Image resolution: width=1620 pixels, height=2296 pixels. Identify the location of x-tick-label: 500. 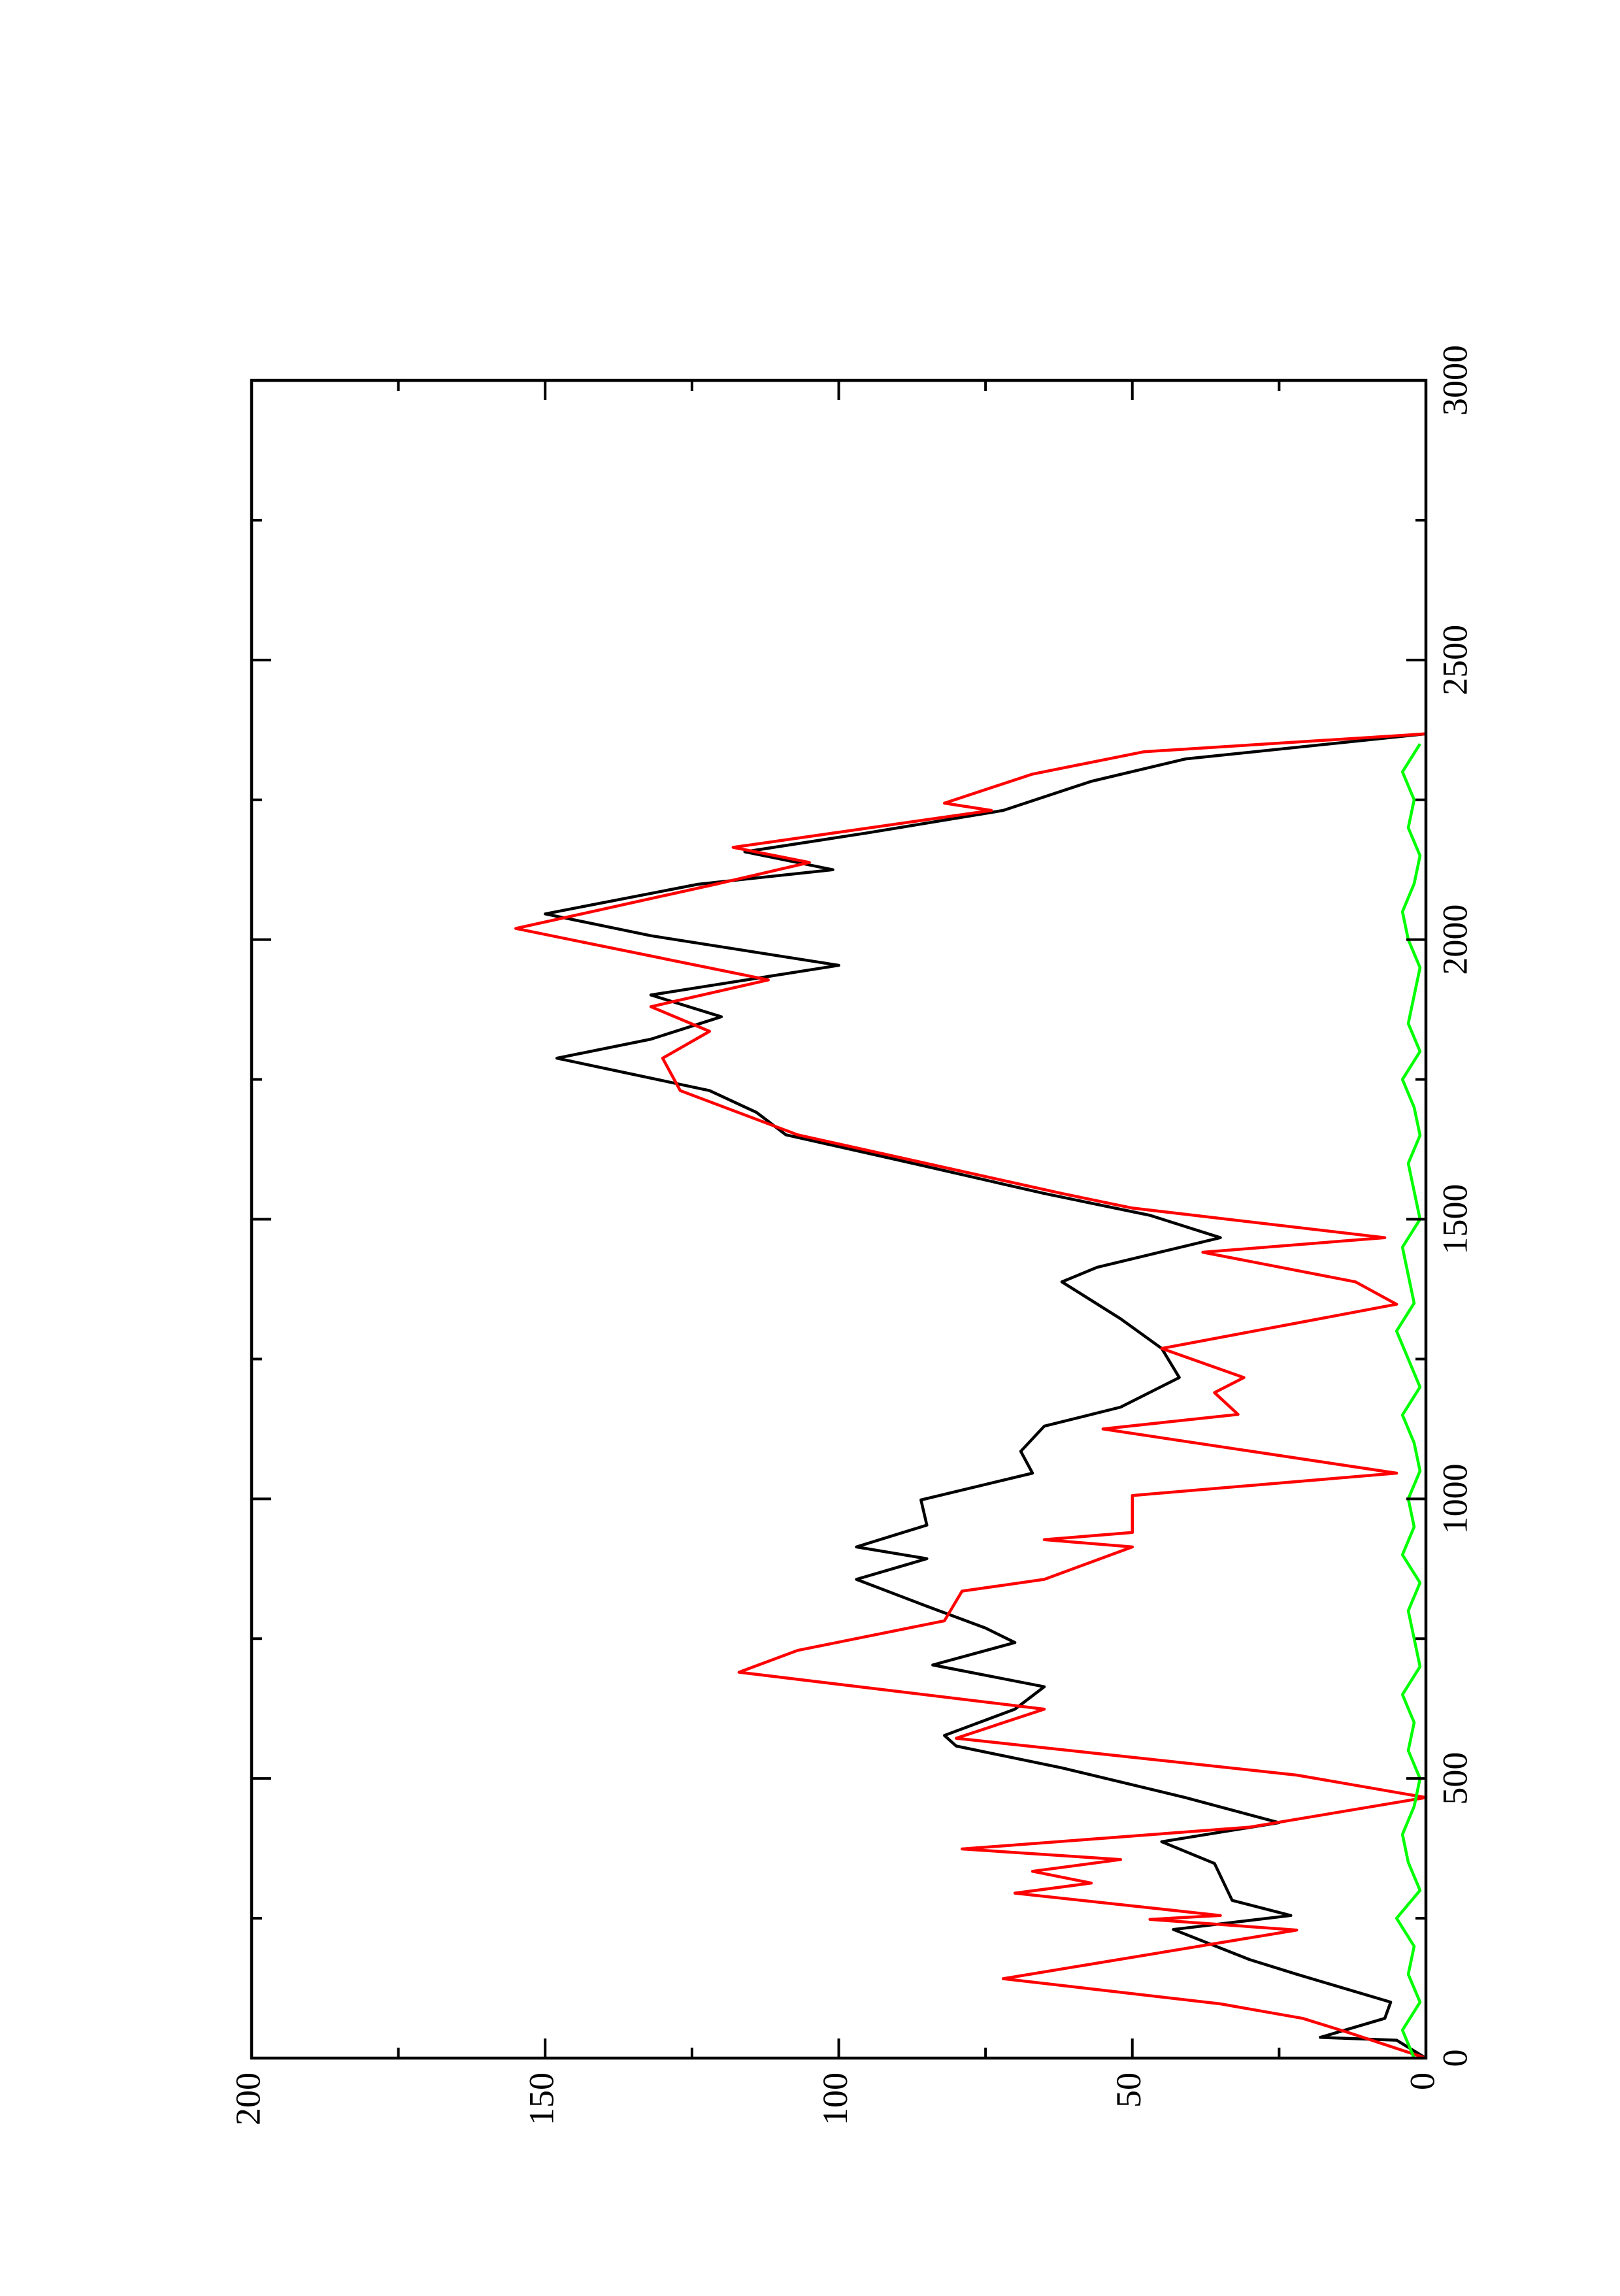
(1454, 1778).